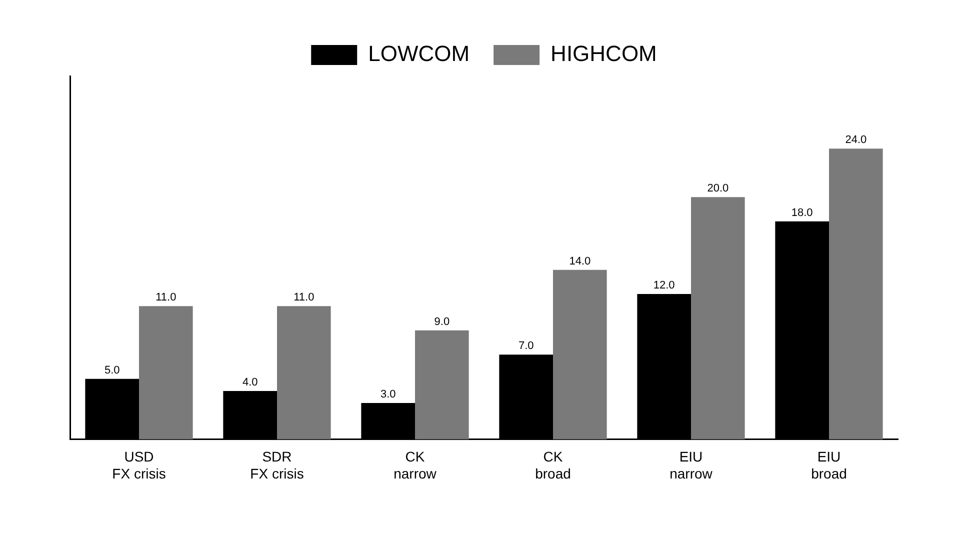 Image resolution: width=958 pixels, height=533 pixels. I want to click on legend-label: LOWCOM, so click(419, 53).